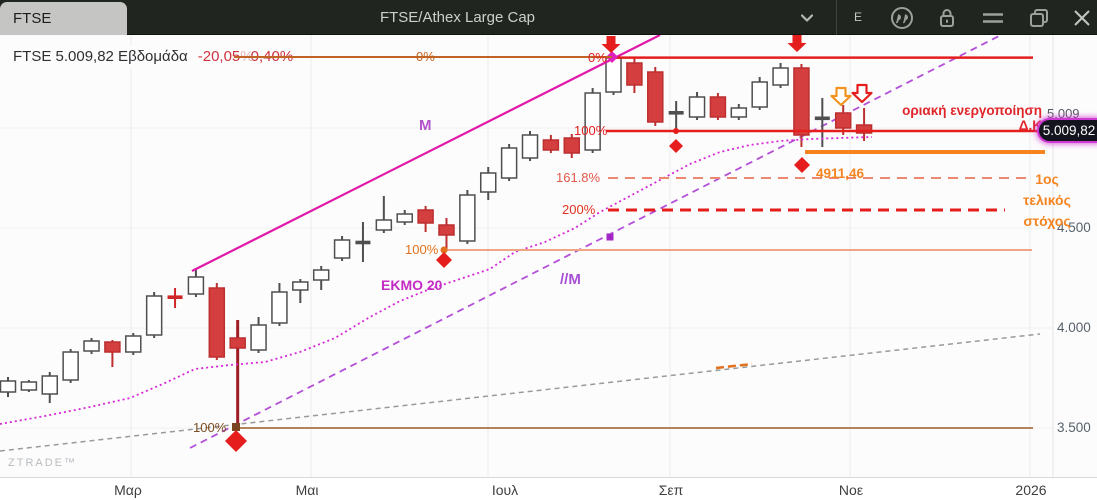  What do you see at coordinates (570, 279) in the screenshot?
I see `annotation-parallel-m-label: //M` at bounding box center [570, 279].